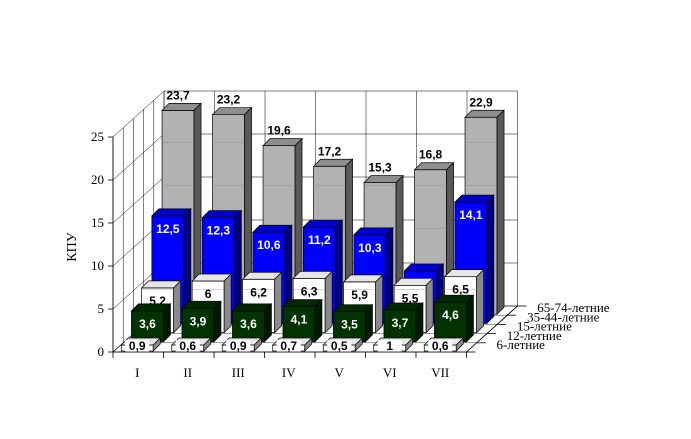 The width and height of the screenshot is (691, 439). I want to click on bar: 0,9, so click(141, 345).